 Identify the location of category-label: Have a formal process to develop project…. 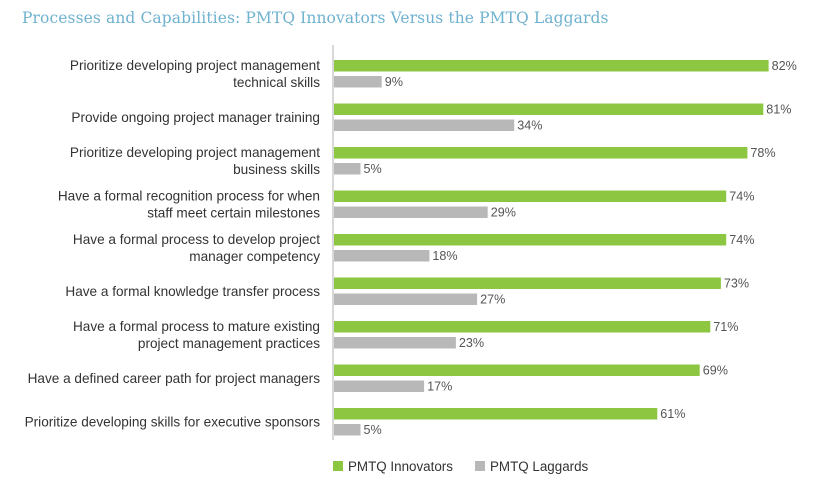
(196, 248).